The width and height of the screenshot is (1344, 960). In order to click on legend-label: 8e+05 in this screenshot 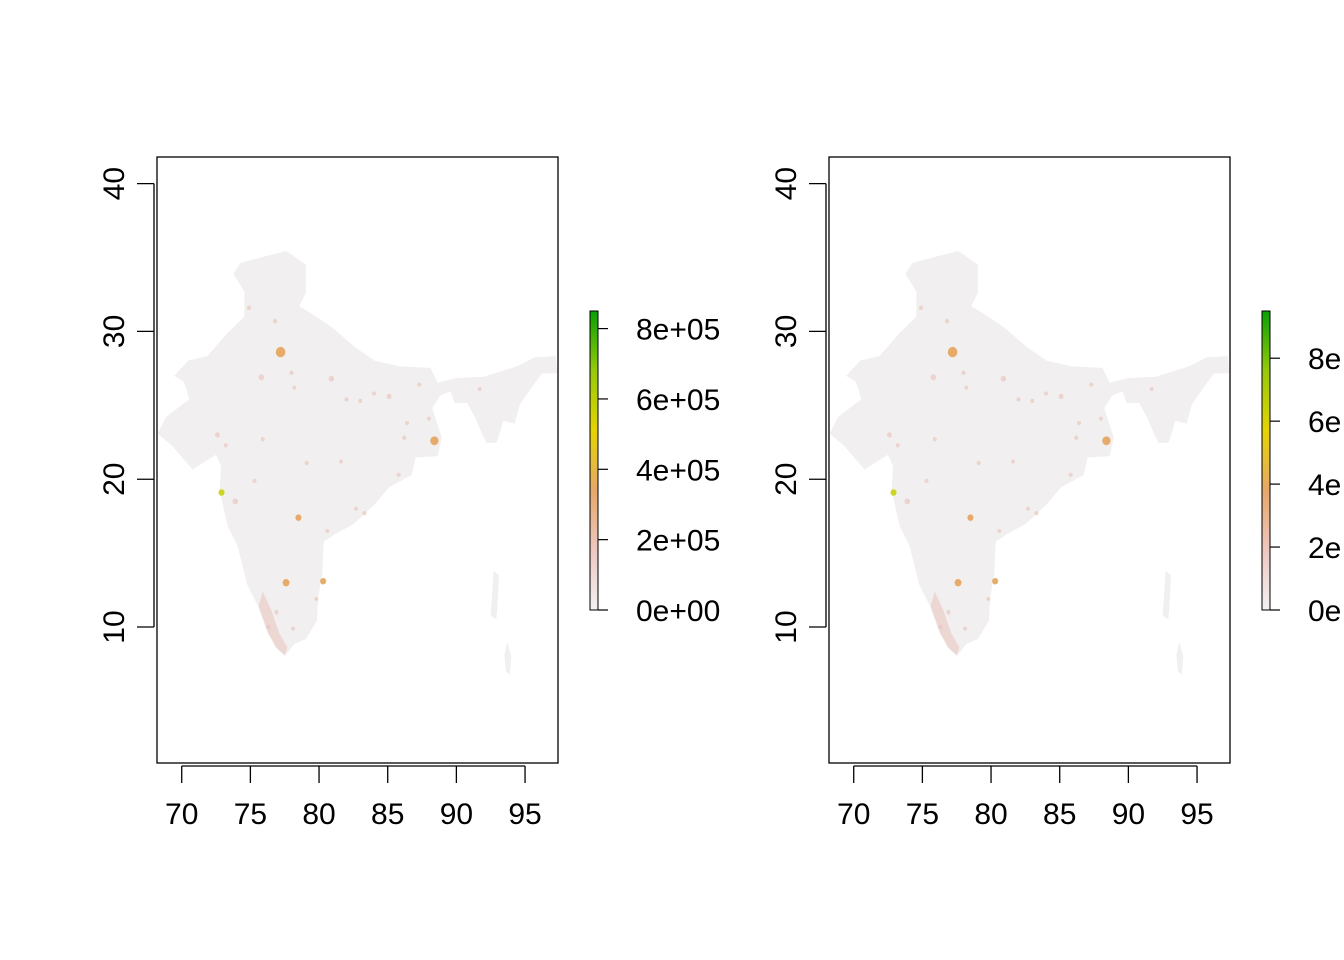, I will do `click(678, 330)`.